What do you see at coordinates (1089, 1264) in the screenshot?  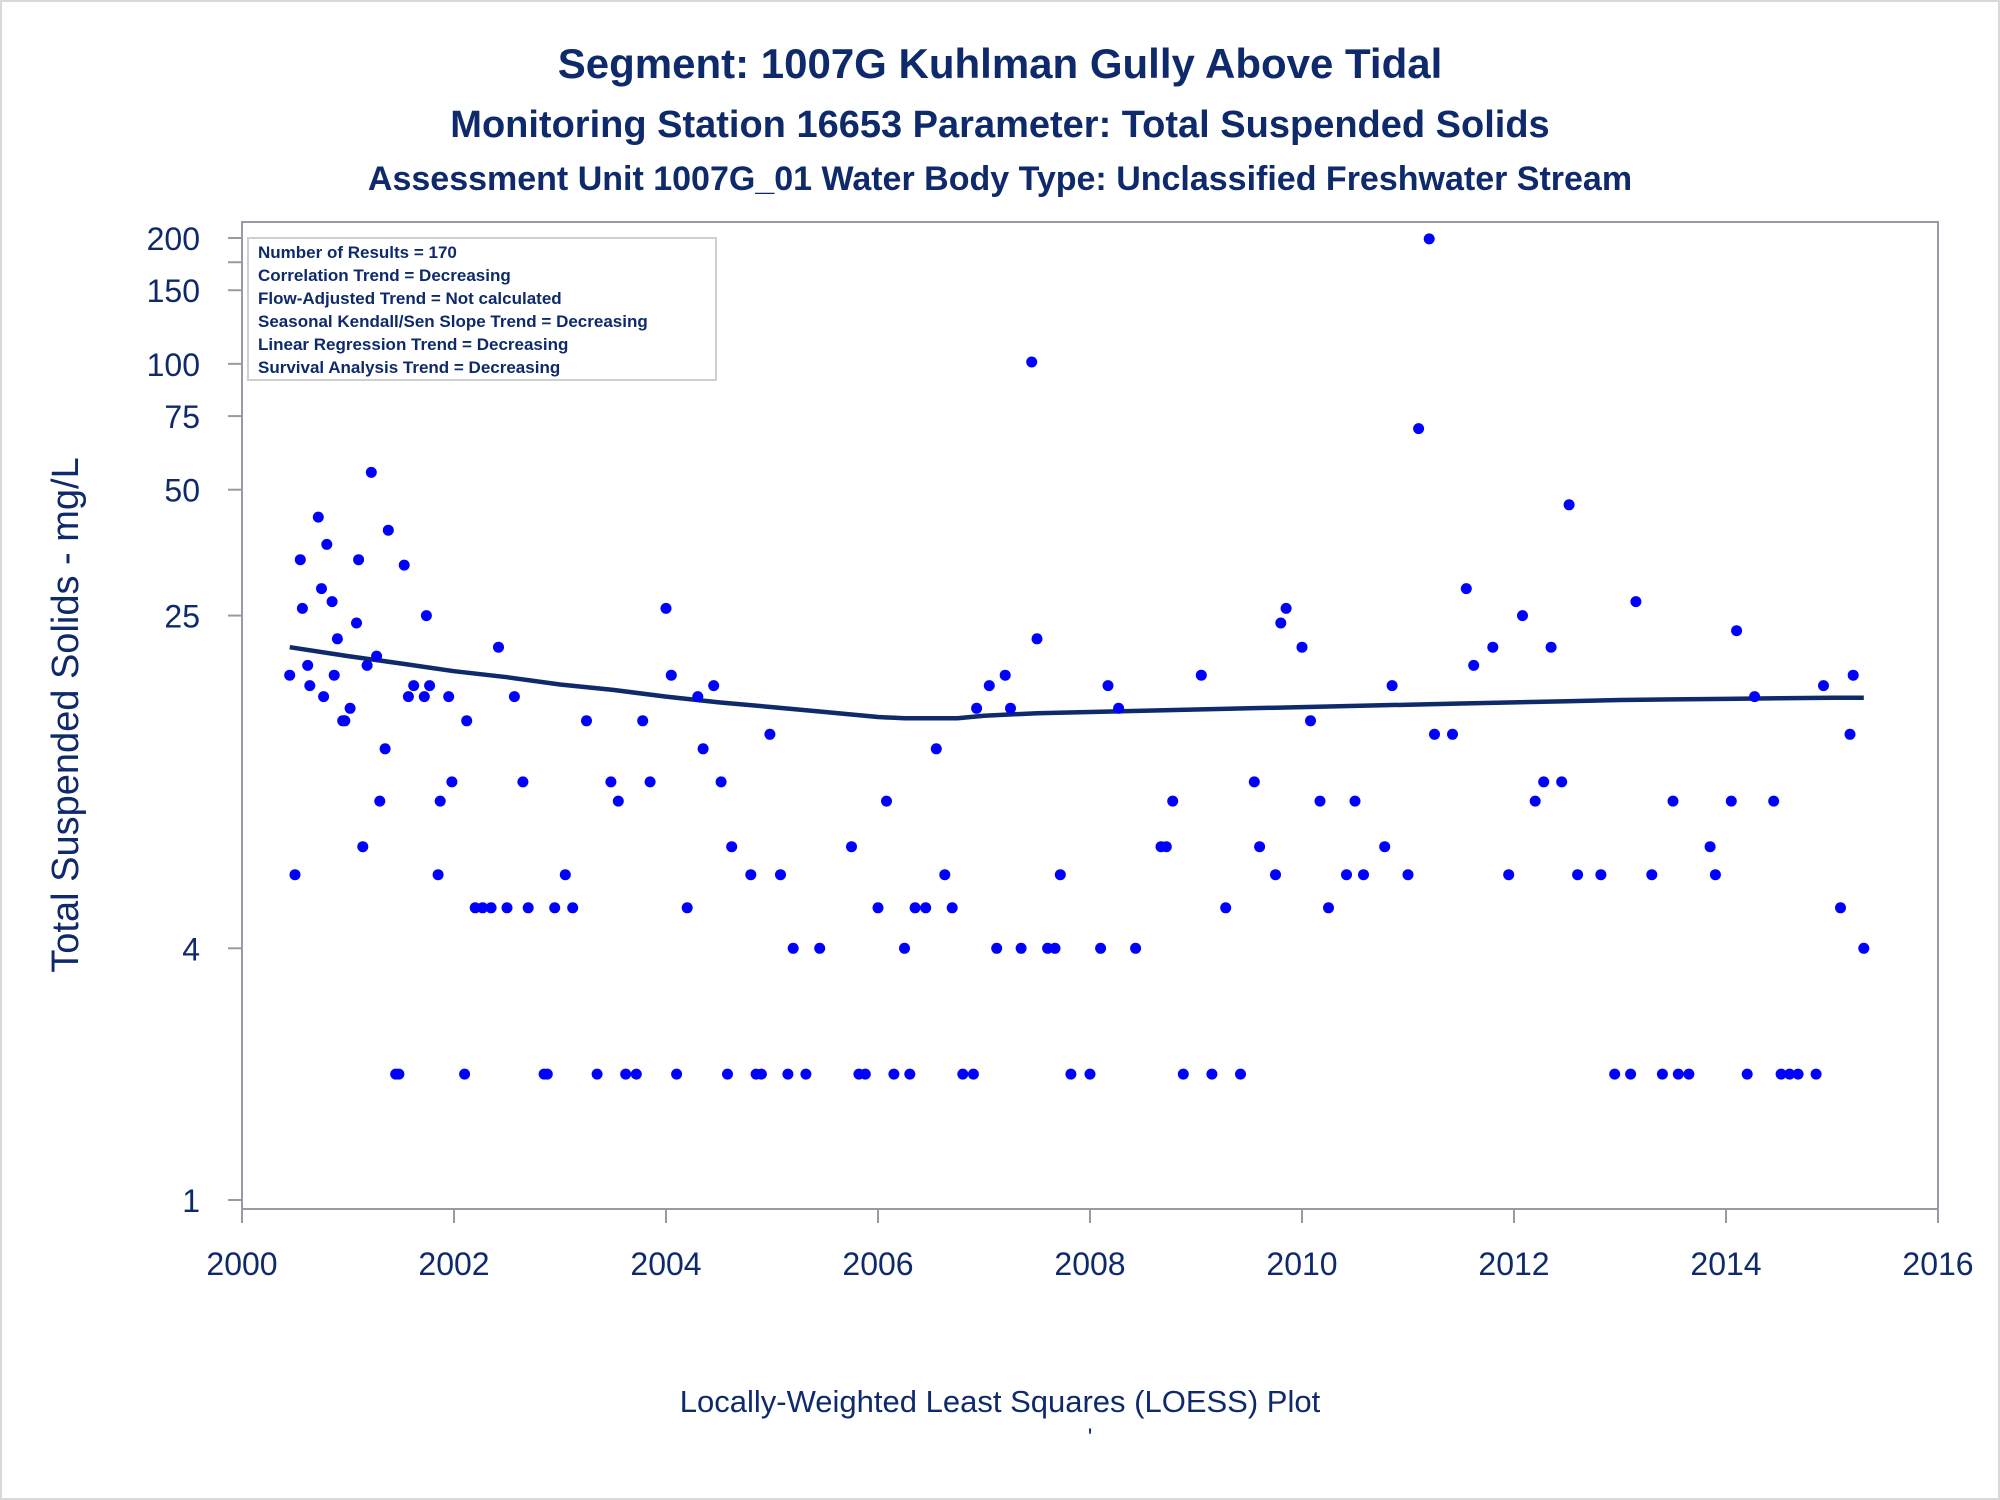 I see `x-tick-label: 2008` at bounding box center [1089, 1264].